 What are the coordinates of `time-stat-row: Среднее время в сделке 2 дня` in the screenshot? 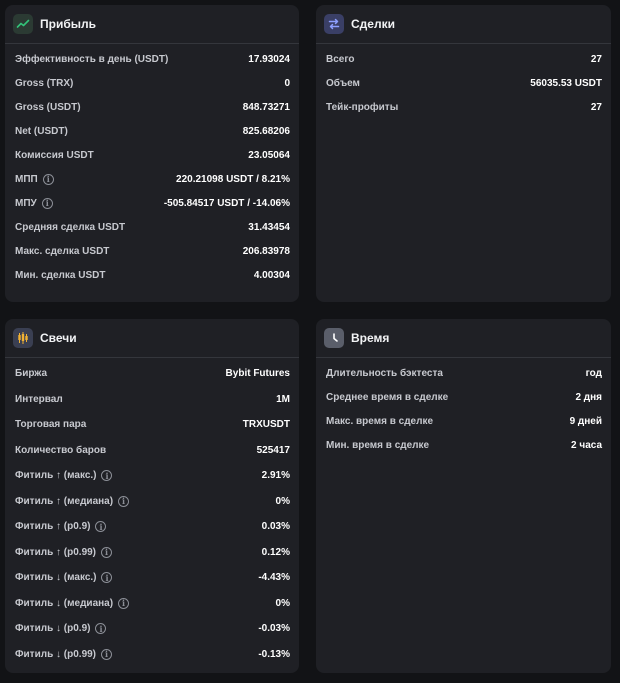 It's located at (463, 397).